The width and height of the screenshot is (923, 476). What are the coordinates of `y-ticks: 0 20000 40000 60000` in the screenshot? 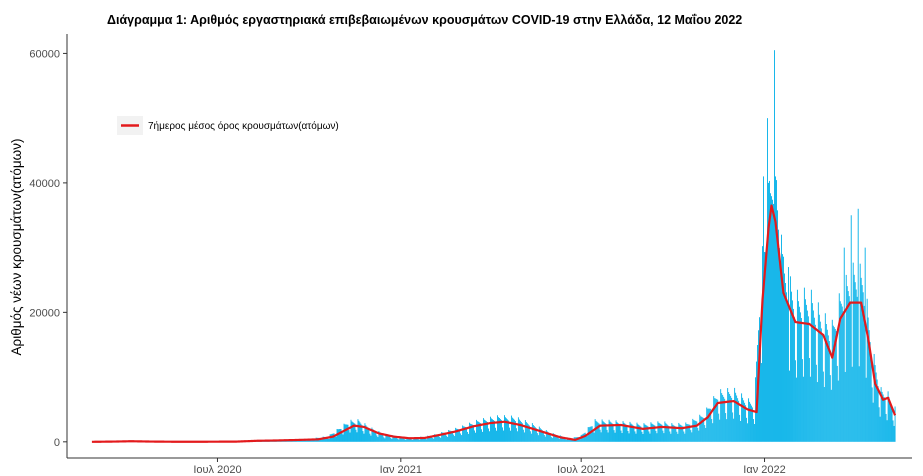 It's located at (48, 248).